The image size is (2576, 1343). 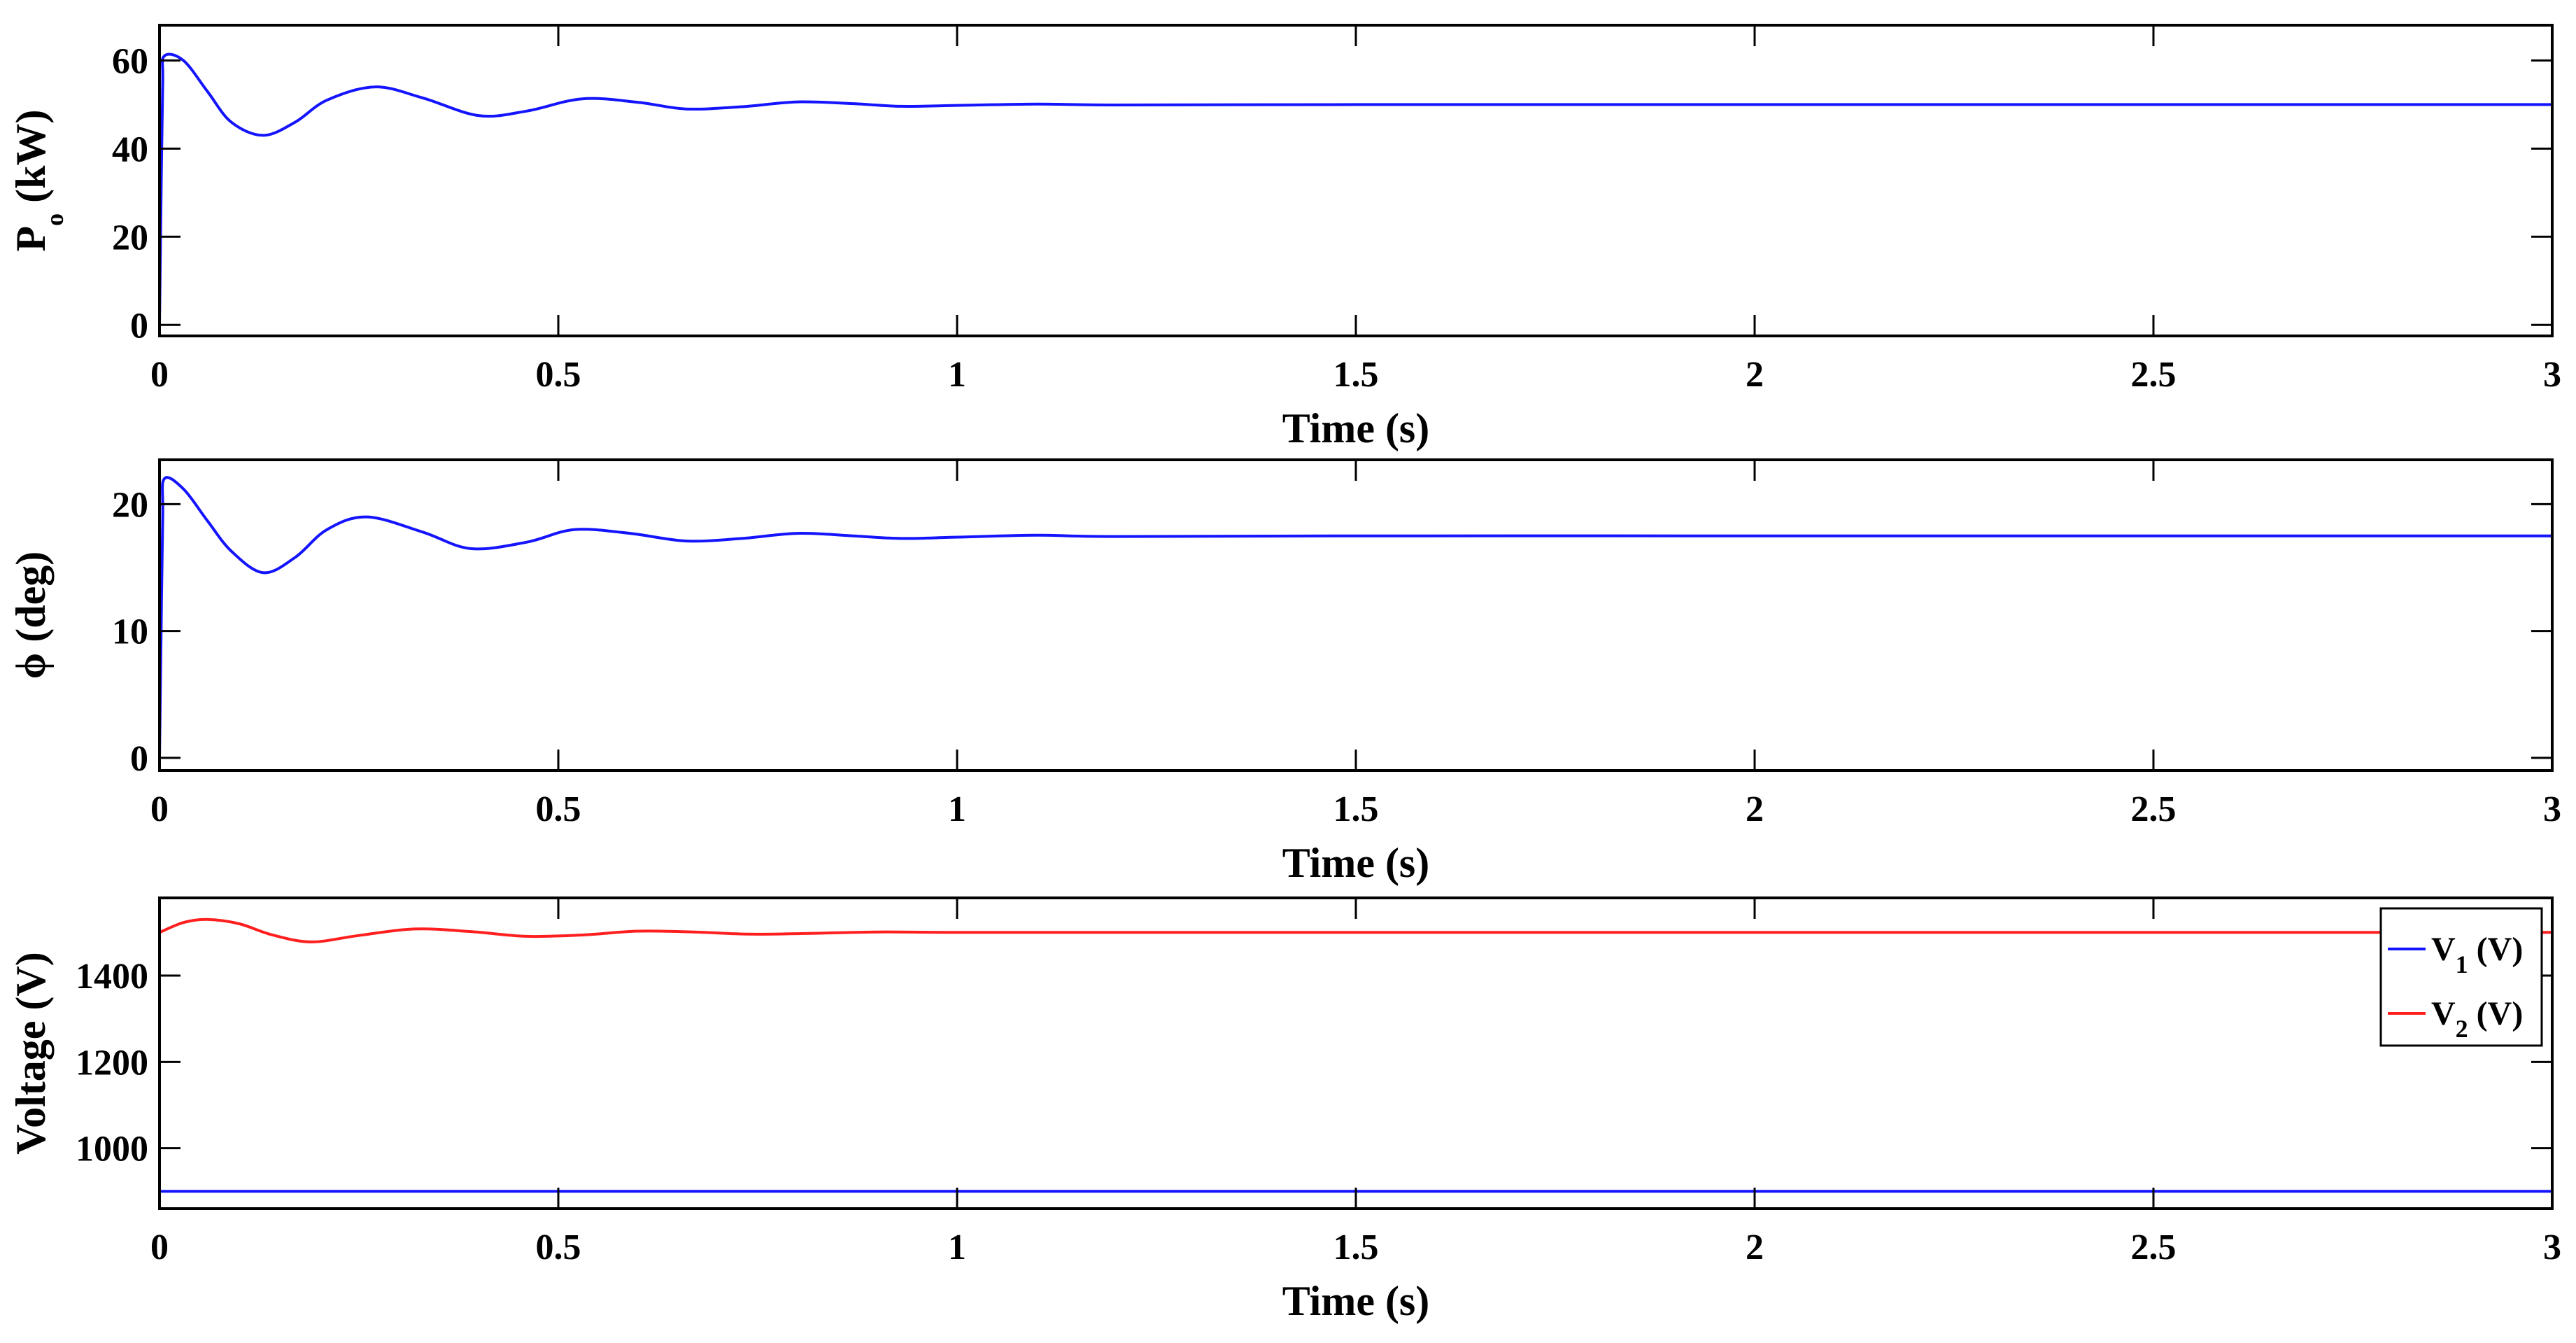 I want to click on phase-ytick-label: 0, so click(x=139, y=759).